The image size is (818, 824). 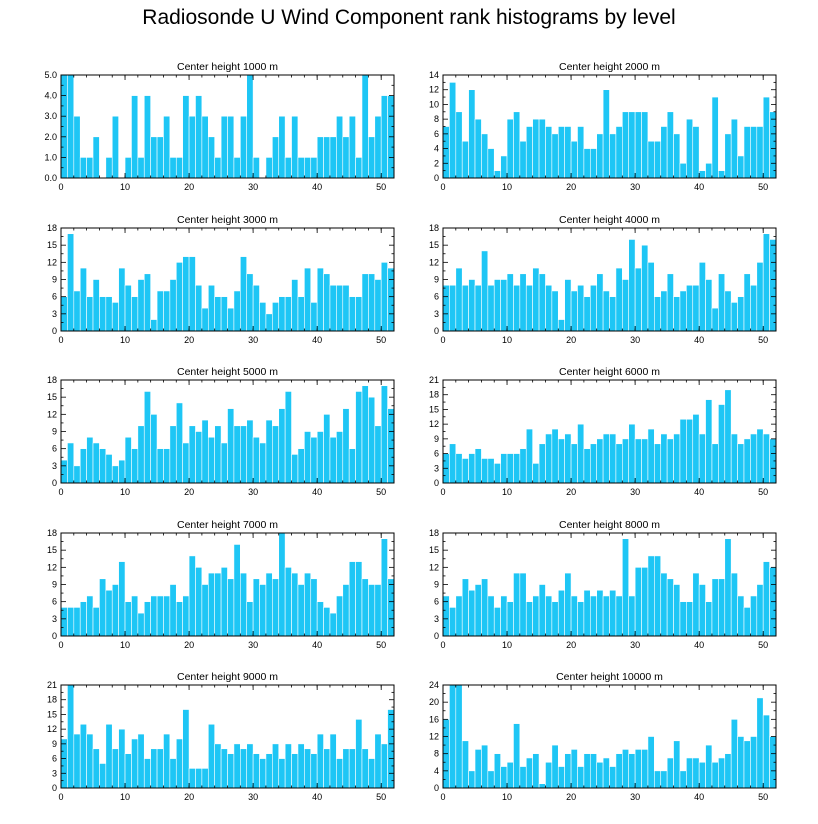 I want to click on panel-6-ytick-6: 18, so click(x=434, y=395).